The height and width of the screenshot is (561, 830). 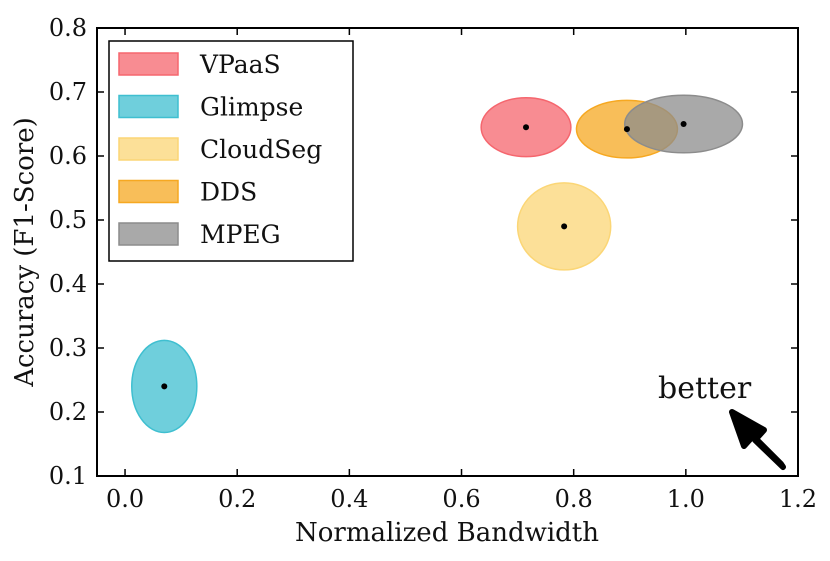 What do you see at coordinates (447, 533) in the screenshot?
I see `x-axis-label: Normalized Bandwidth` at bounding box center [447, 533].